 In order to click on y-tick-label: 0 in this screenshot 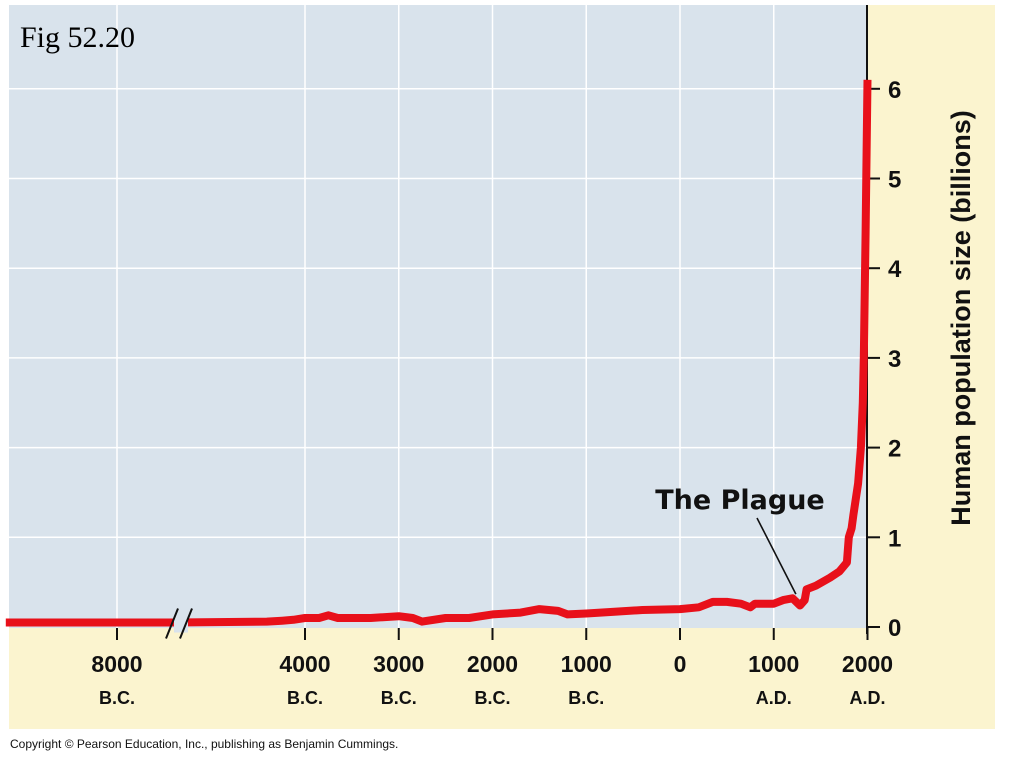, I will do `click(894, 628)`.